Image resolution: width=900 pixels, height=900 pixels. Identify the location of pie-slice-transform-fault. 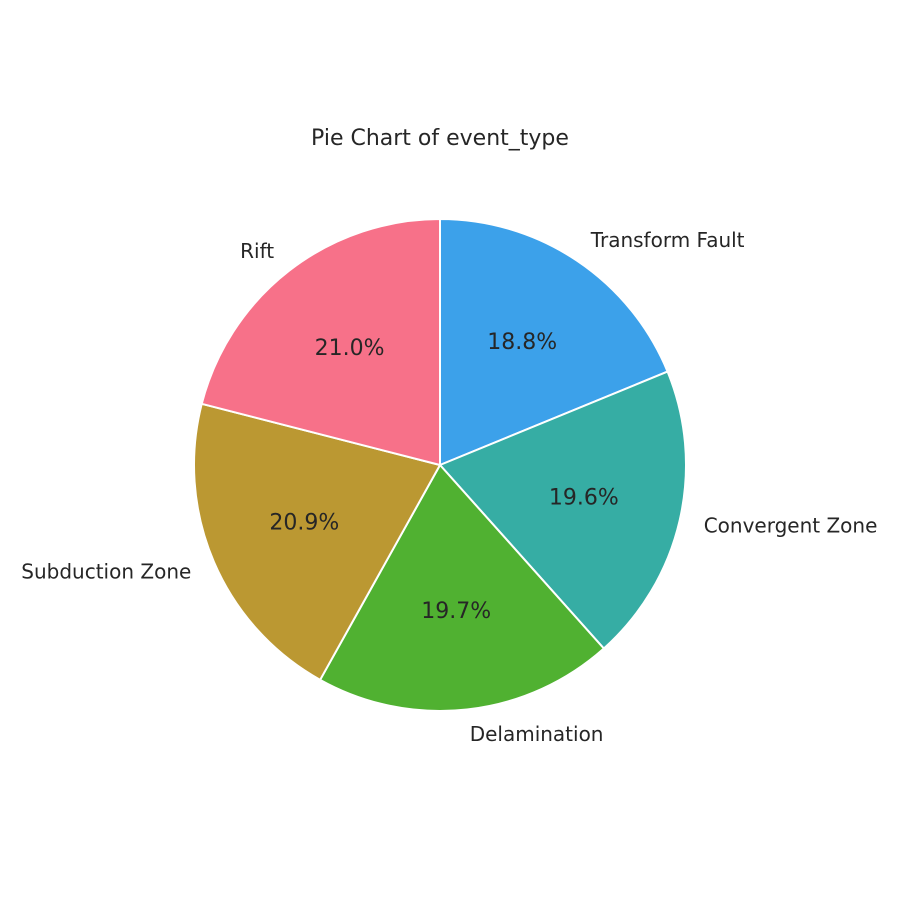
(554, 342).